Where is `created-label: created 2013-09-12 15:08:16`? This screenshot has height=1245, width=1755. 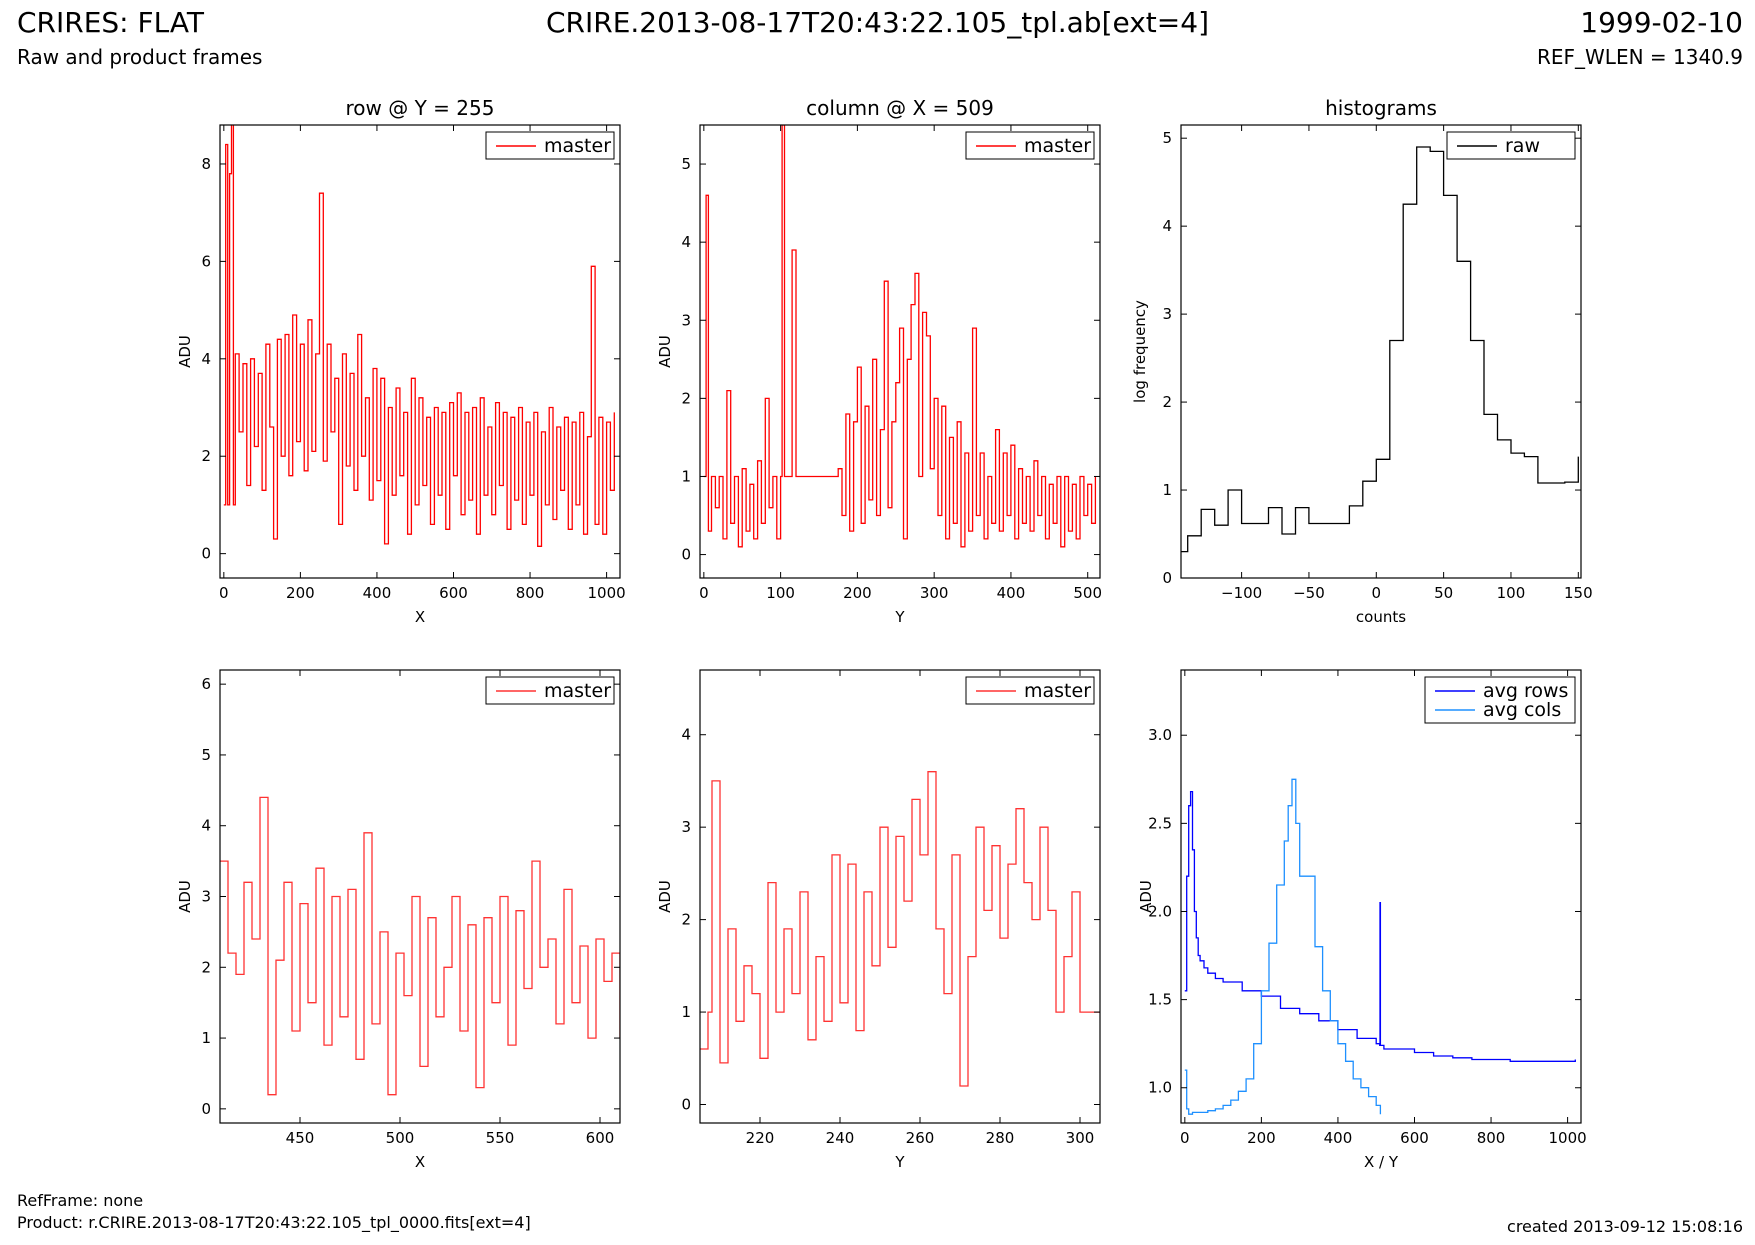
created-label: created 2013-09-12 15:08:16 is located at coordinates (1625, 1226).